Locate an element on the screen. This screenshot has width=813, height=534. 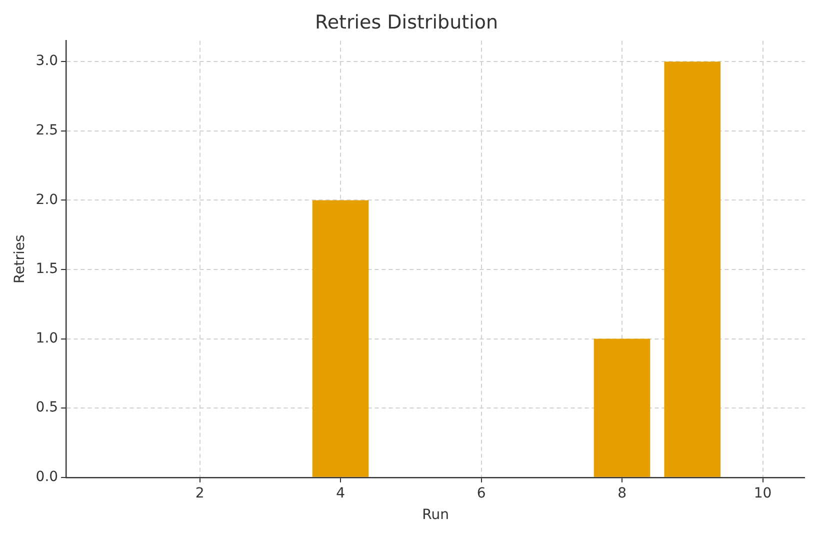
y-tick-label: 0.5 is located at coordinates (47, 408).